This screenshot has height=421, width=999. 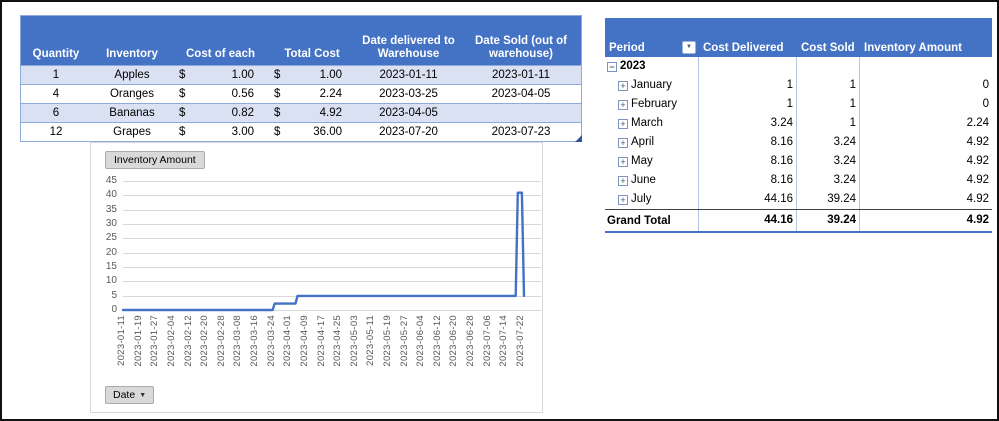 I want to click on pivot-cell-cost-sold, so click(x=828, y=66).